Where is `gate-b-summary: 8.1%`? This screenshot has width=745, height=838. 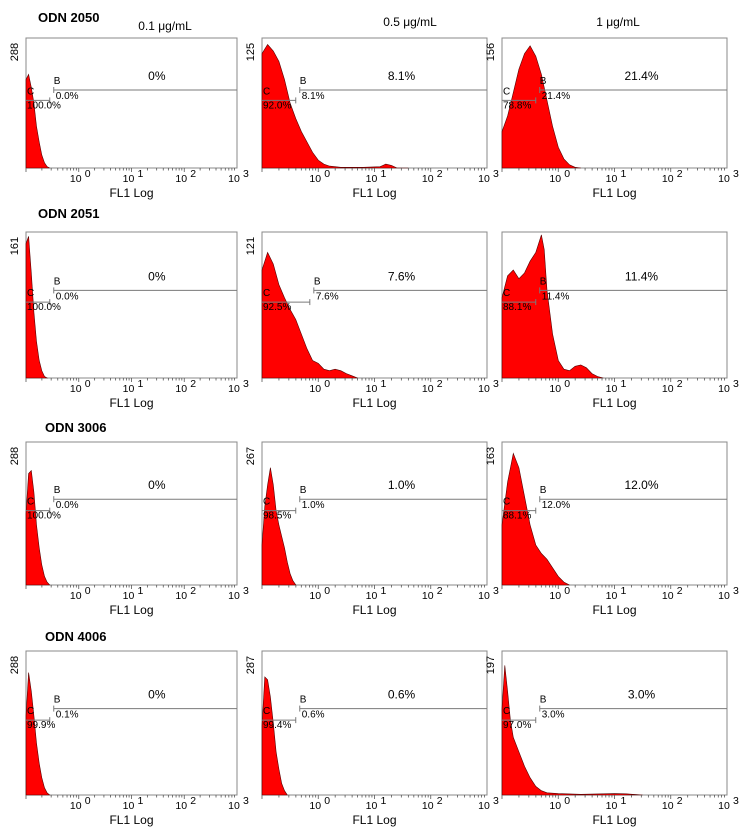
gate-b-summary: 8.1% is located at coordinates (402, 76).